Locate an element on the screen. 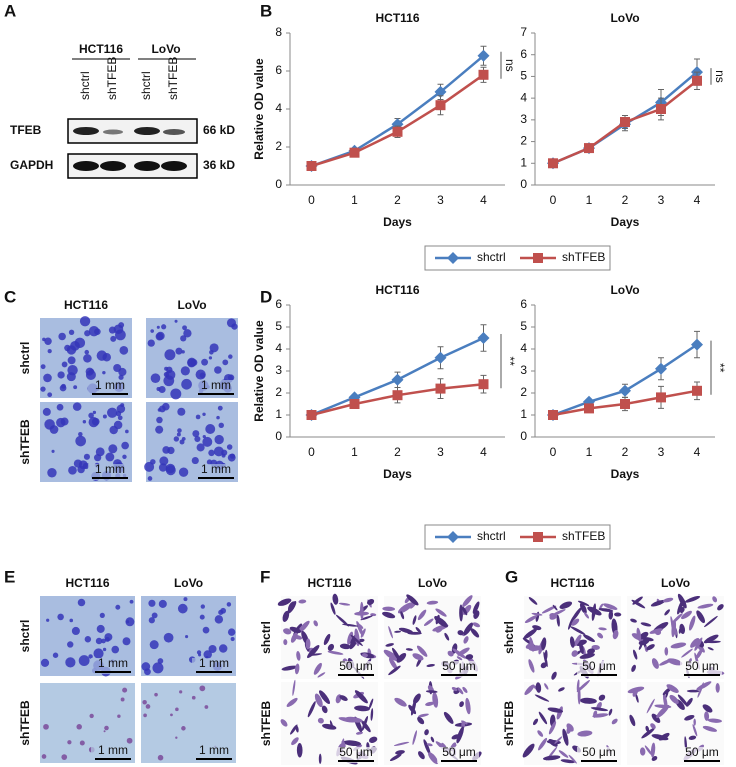  cell-line: LoVo is located at coordinates (165, 49).